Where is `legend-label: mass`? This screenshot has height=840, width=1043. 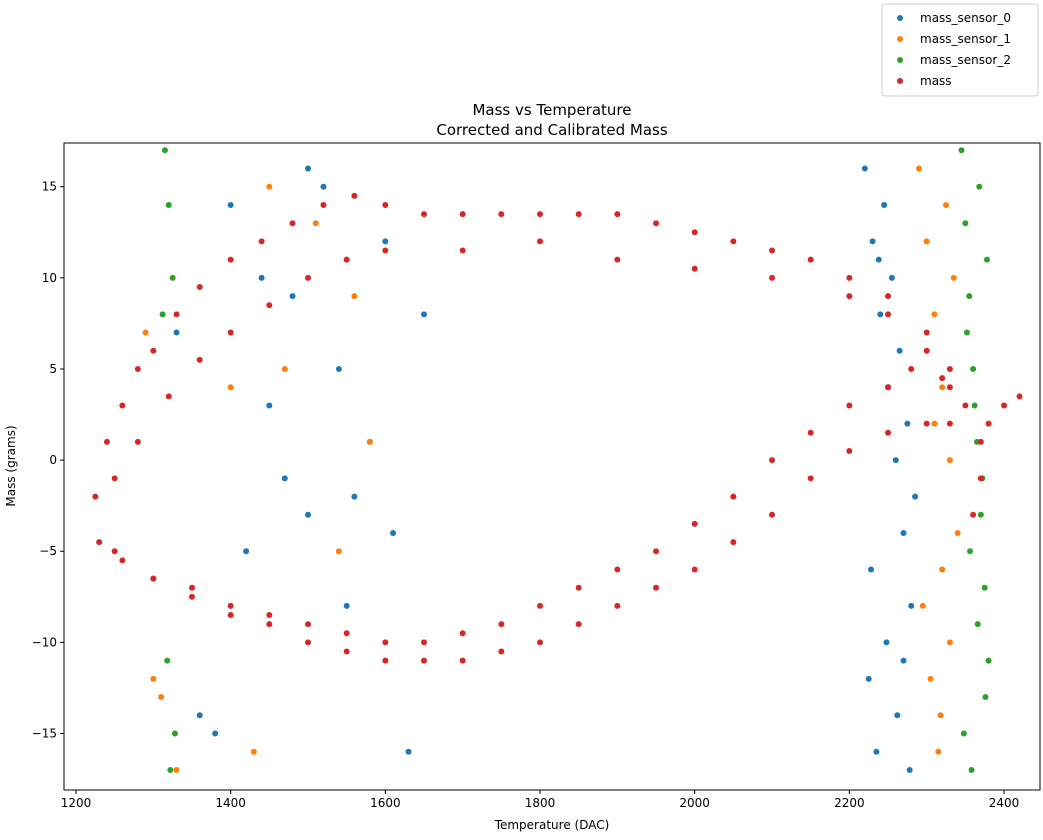 legend-label: mass is located at coordinates (936, 81).